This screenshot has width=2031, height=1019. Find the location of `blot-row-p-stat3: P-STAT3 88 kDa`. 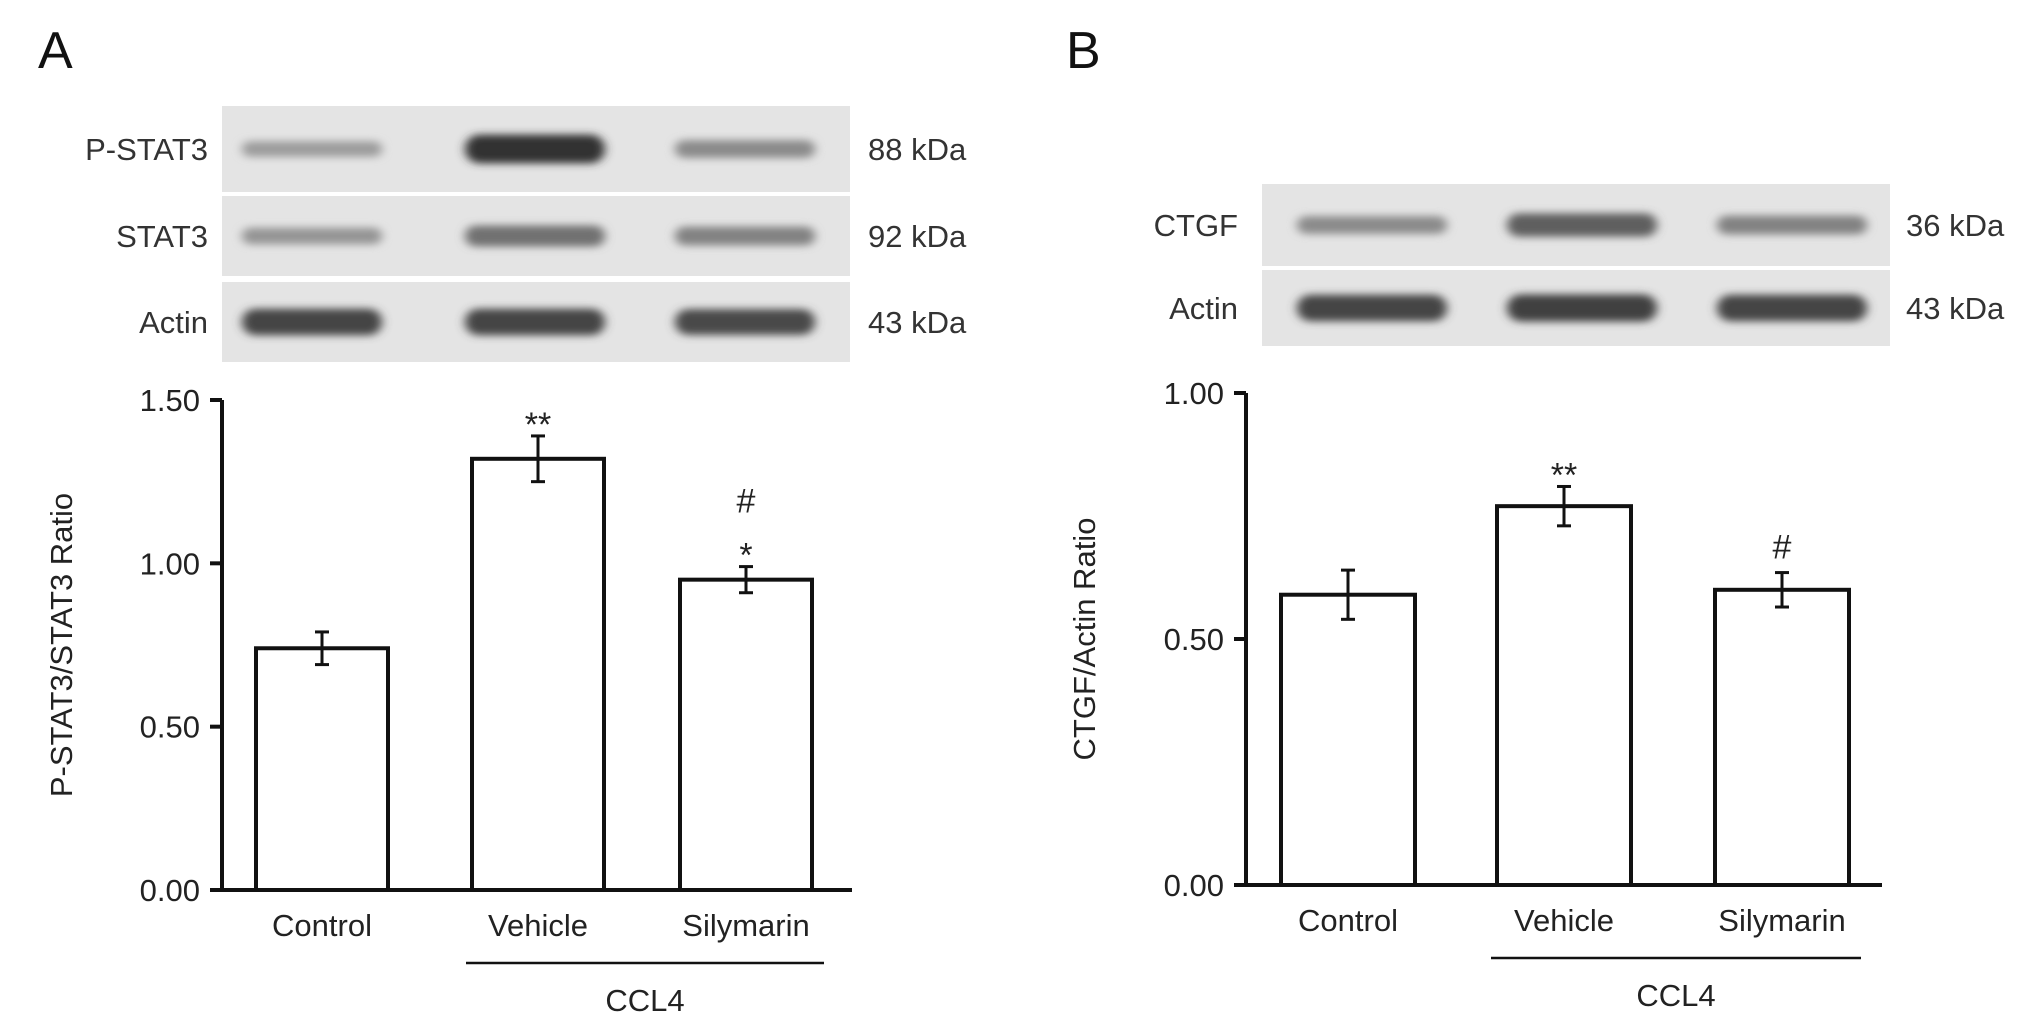

blot-row-p-stat3: P-STAT3 88 kDa is located at coordinates (526, 149).